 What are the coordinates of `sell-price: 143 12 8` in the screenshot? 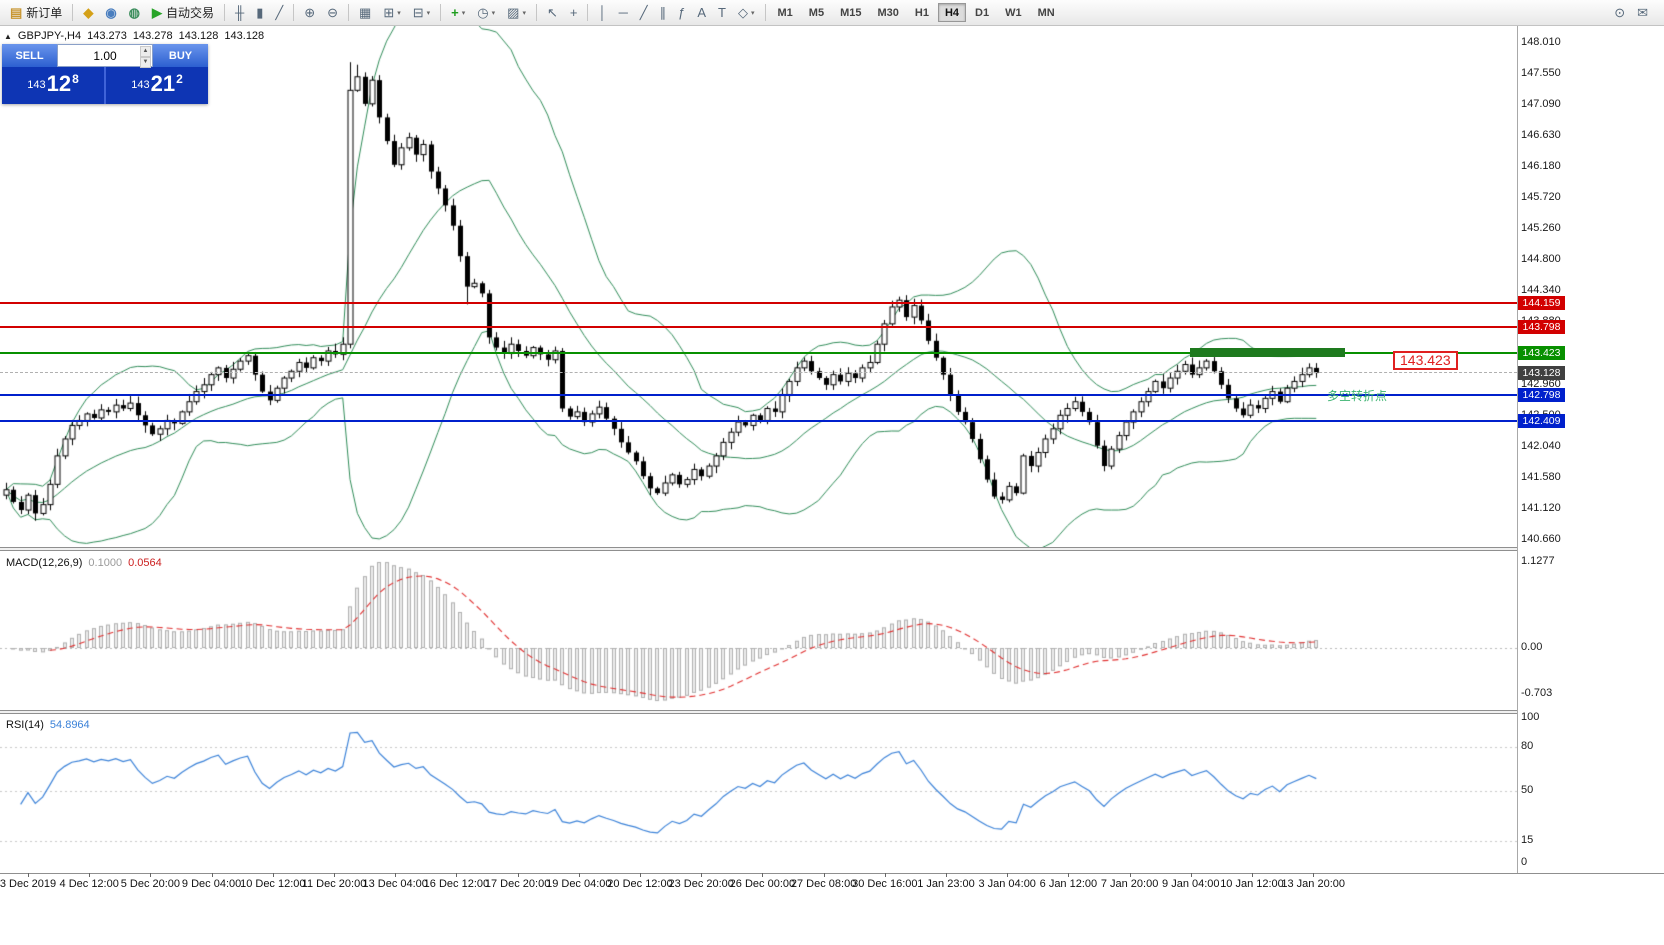 It's located at (53, 85).